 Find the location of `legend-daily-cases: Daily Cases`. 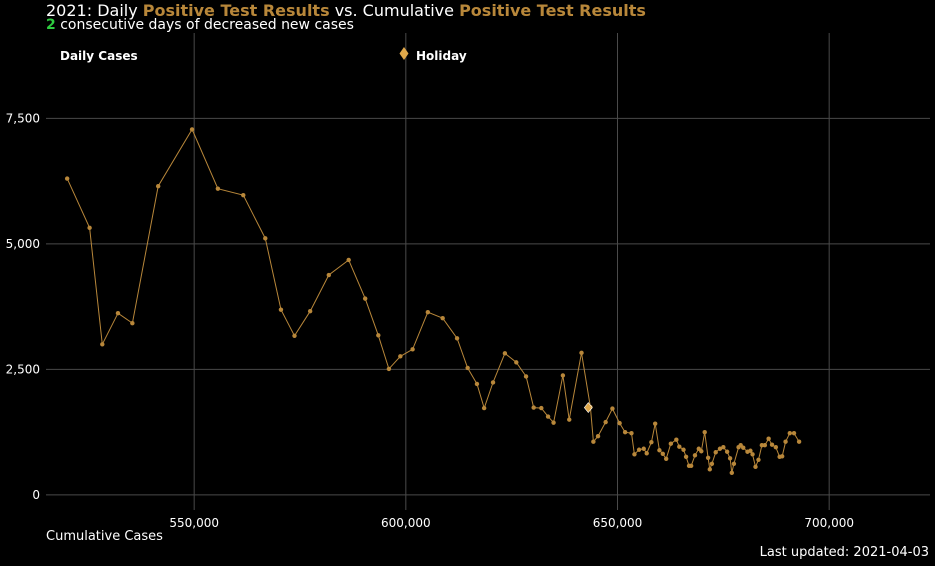

legend-daily-cases: Daily Cases is located at coordinates (99, 56).